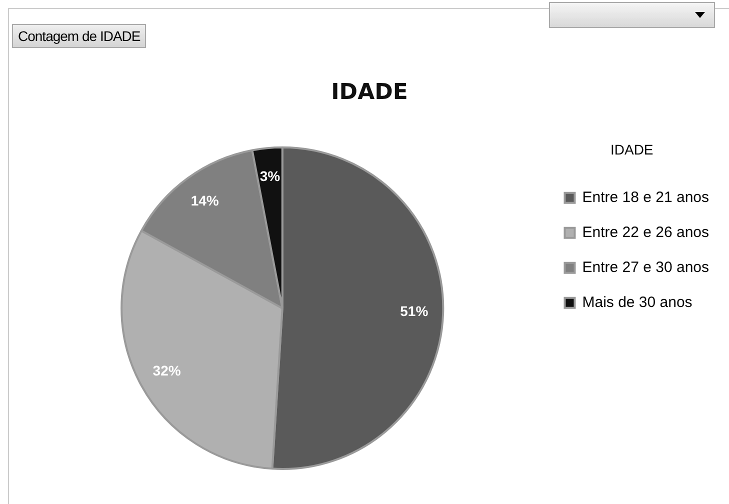 The height and width of the screenshot is (504, 729). Describe the element at coordinates (632, 149) in the screenshot. I see `legend-title: IDADE` at that location.